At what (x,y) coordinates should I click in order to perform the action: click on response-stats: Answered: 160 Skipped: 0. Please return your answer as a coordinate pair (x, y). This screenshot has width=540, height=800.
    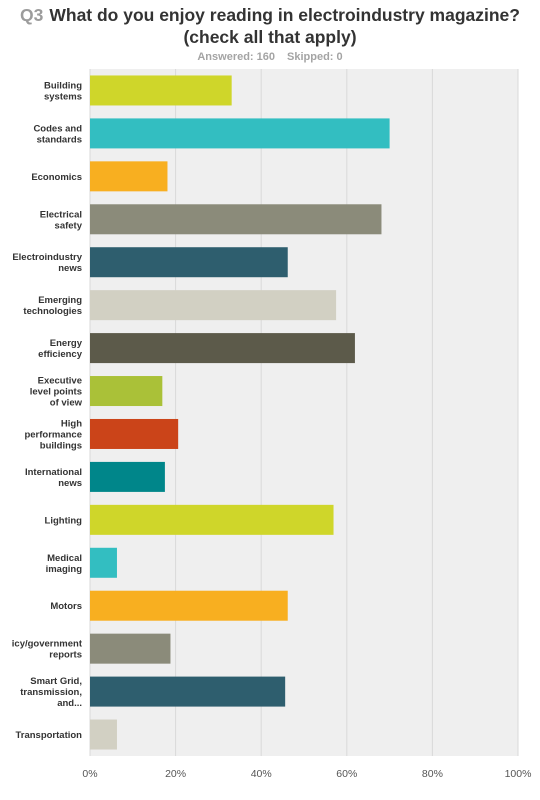
    Looking at the image, I should click on (270, 57).